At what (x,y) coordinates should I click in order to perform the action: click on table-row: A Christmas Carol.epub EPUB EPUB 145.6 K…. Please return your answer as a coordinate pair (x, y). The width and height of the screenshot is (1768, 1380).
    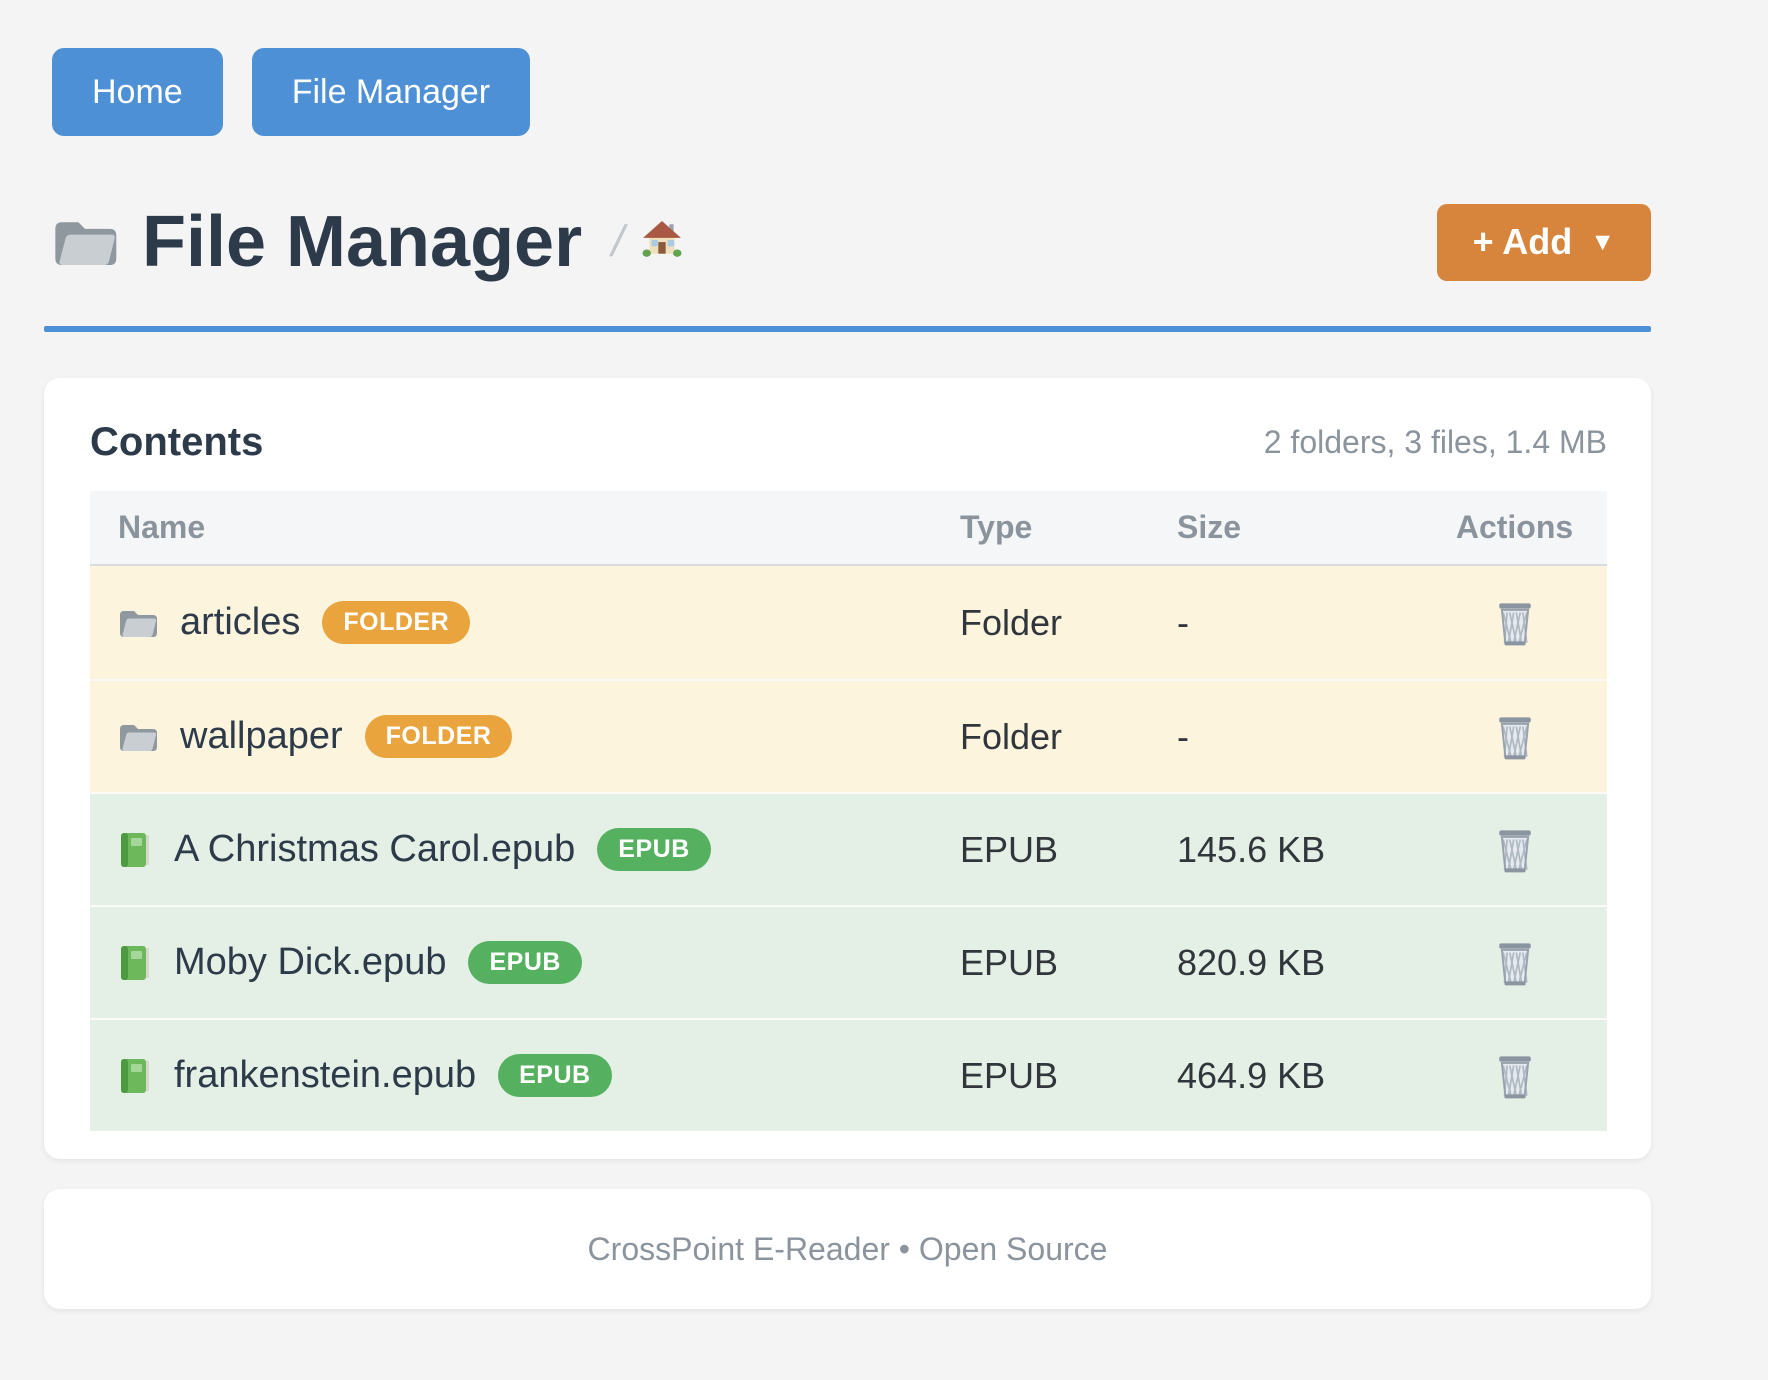
    Looking at the image, I should click on (848, 848).